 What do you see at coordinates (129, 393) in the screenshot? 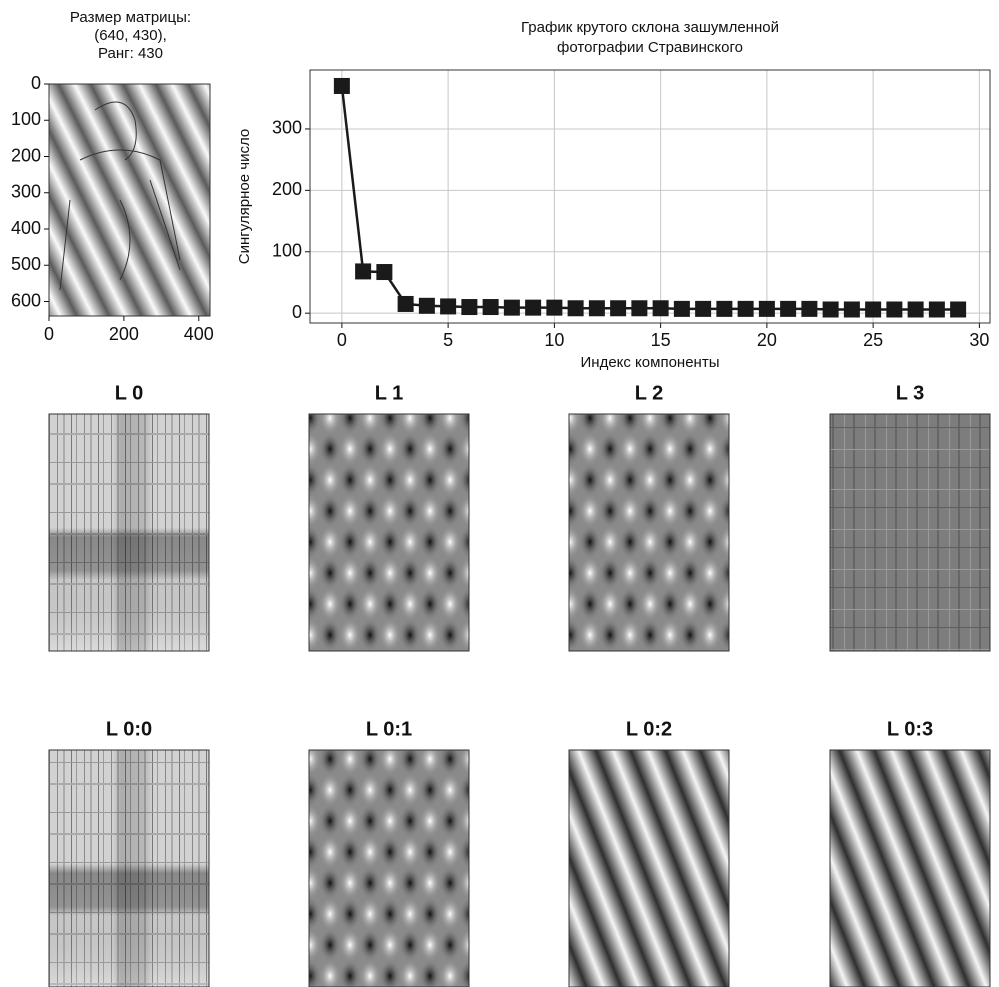
I see `chart-title: L 0` at bounding box center [129, 393].